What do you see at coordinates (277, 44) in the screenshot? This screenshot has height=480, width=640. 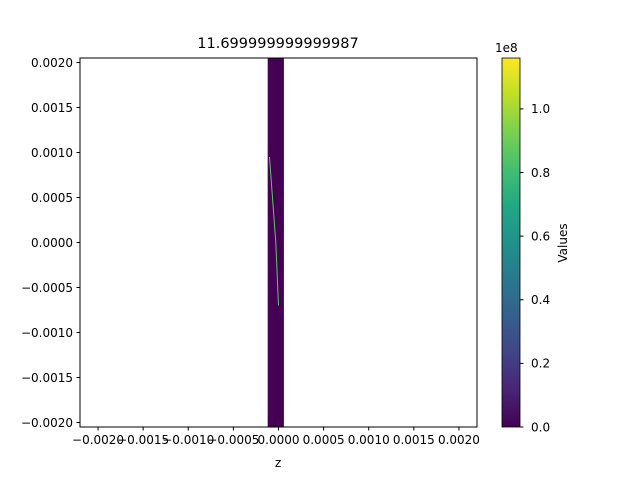 I see `chart-title: 11.699999999999987` at bounding box center [277, 44].